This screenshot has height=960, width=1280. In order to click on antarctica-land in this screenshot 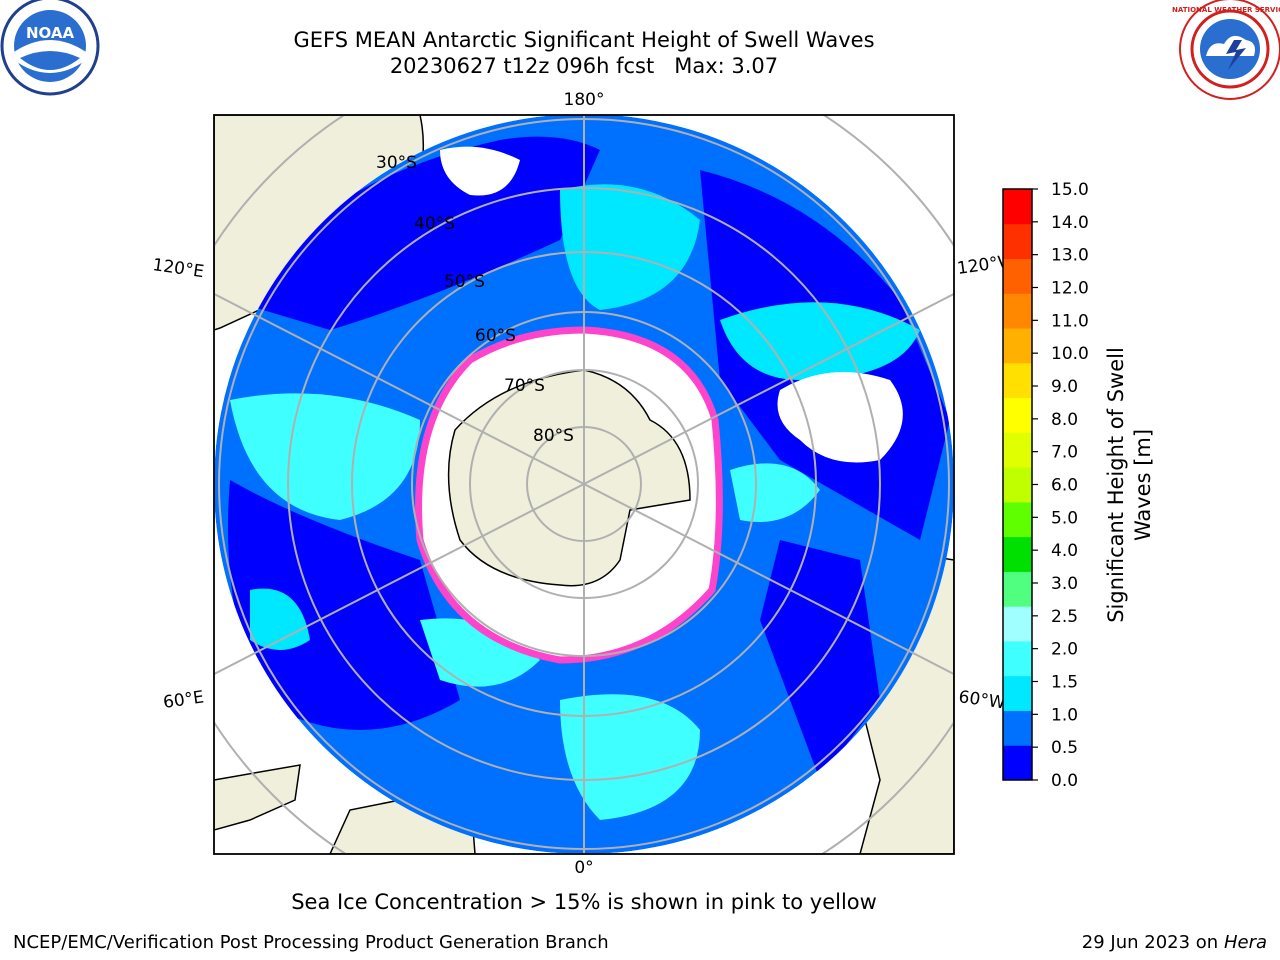, I will do `click(569, 478)`.